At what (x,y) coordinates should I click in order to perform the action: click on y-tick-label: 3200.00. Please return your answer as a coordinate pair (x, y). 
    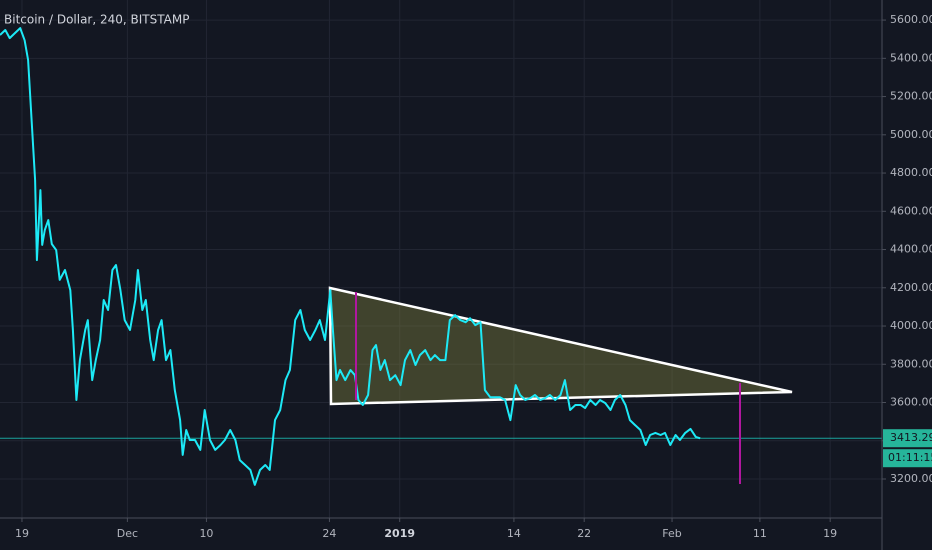
    Looking at the image, I should click on (911, 478).